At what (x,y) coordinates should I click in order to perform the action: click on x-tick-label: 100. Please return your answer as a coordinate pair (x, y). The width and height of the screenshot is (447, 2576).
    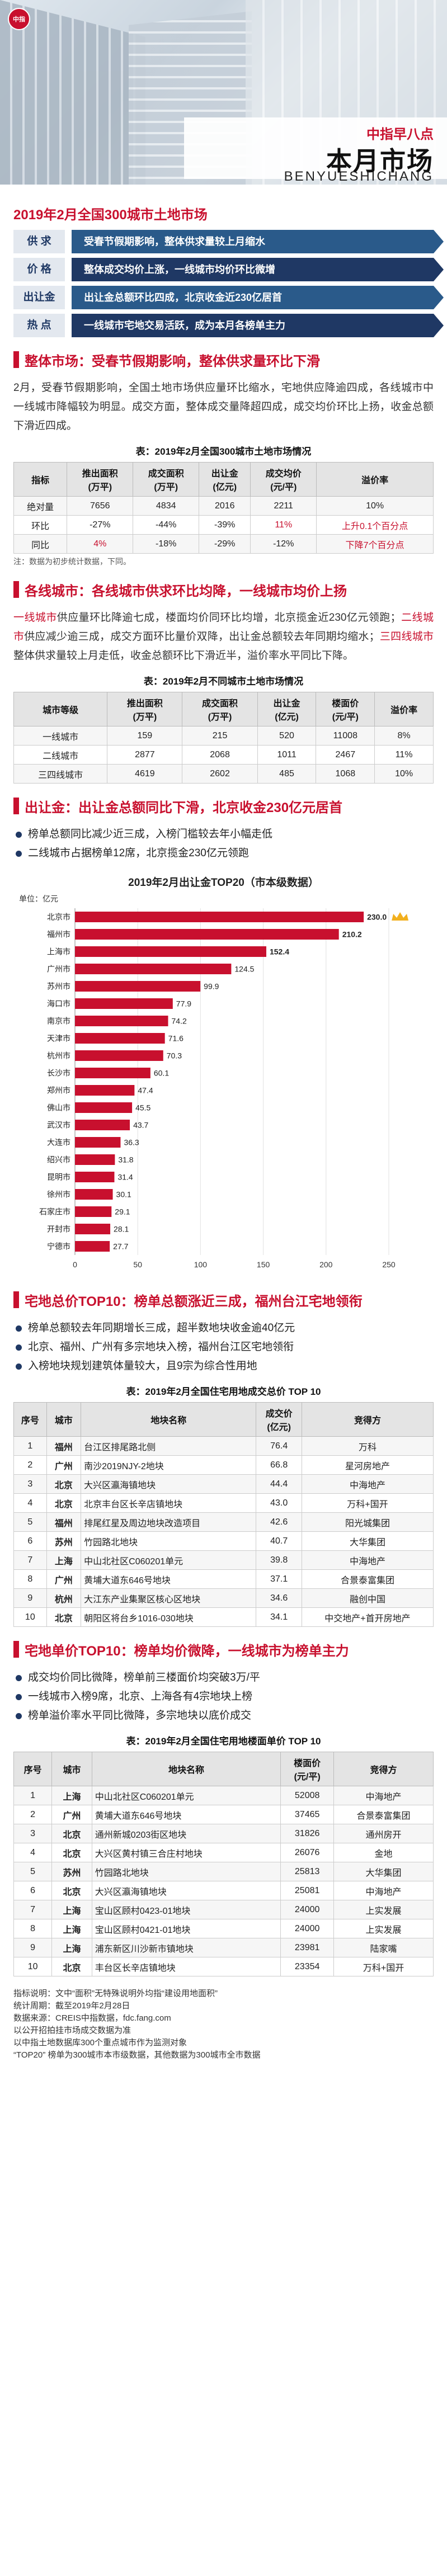
    Looking at the image, I should click on (201, 1264).